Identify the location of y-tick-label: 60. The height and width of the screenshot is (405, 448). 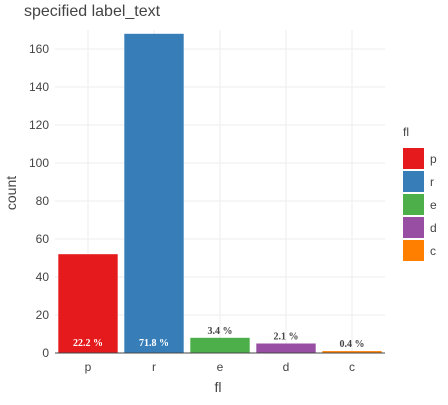
(43, 239).